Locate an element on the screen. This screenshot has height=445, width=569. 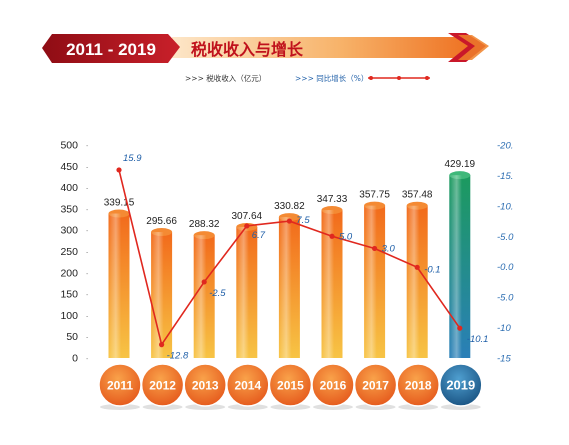
revenue-value-label: 295.66 is located at coordinates (161, 221).